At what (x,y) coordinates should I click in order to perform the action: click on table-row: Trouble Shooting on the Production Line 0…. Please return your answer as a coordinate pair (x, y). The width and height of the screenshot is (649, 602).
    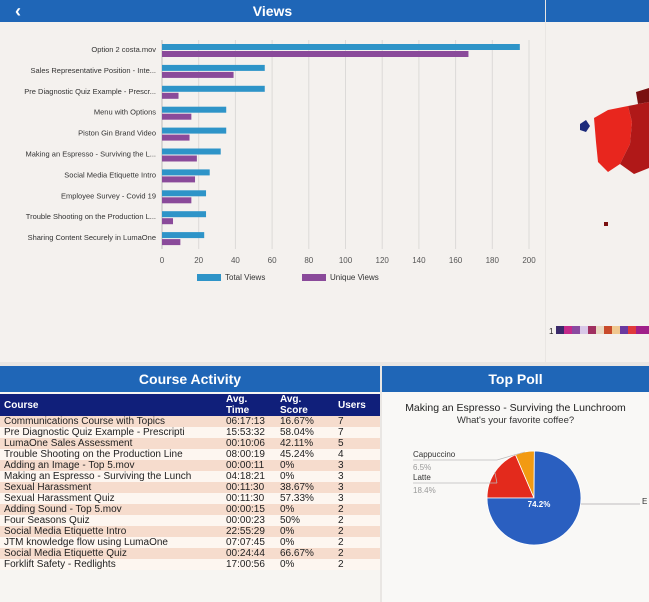
    Looking at the image, I should click on (190, 454).